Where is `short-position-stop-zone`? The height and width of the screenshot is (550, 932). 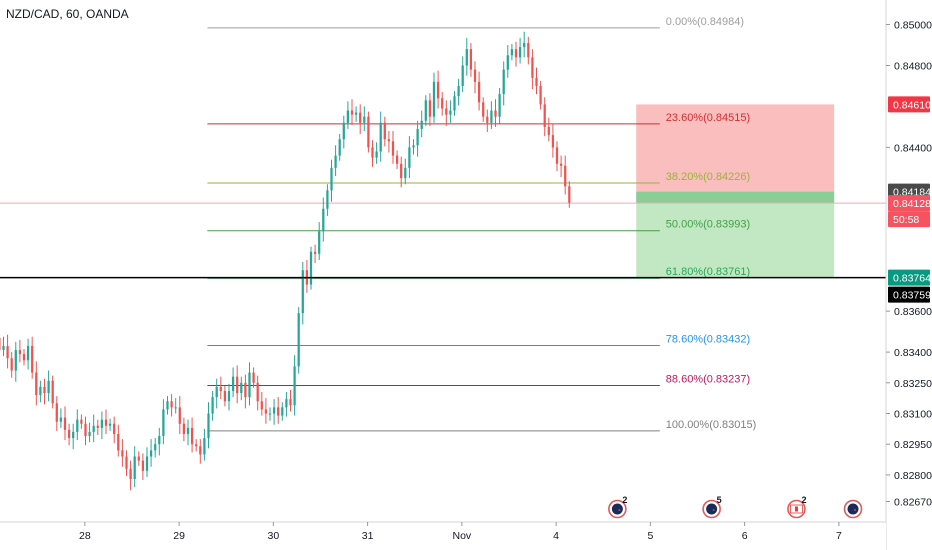
short-position-stop-zone is located at coordinates (735, 148).